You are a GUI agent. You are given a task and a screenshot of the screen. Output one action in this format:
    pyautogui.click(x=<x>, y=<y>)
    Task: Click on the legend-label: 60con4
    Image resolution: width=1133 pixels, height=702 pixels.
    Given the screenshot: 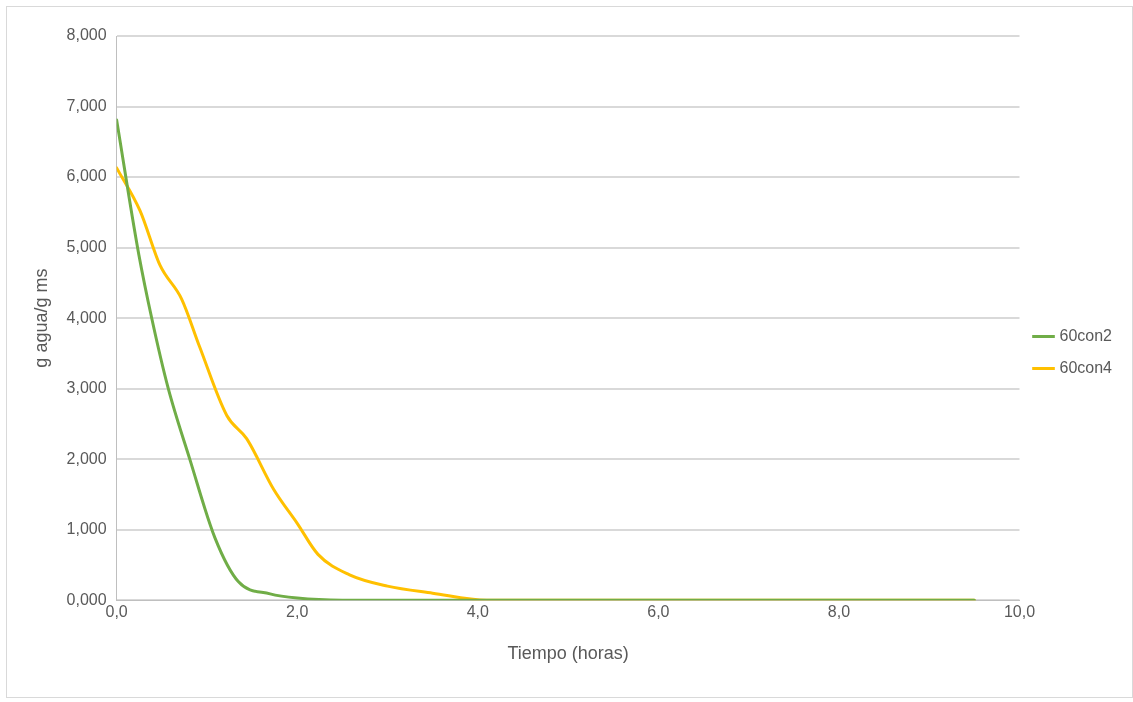 What is the action you would take?
    pyautogui.click(x=1086, y=367)
    